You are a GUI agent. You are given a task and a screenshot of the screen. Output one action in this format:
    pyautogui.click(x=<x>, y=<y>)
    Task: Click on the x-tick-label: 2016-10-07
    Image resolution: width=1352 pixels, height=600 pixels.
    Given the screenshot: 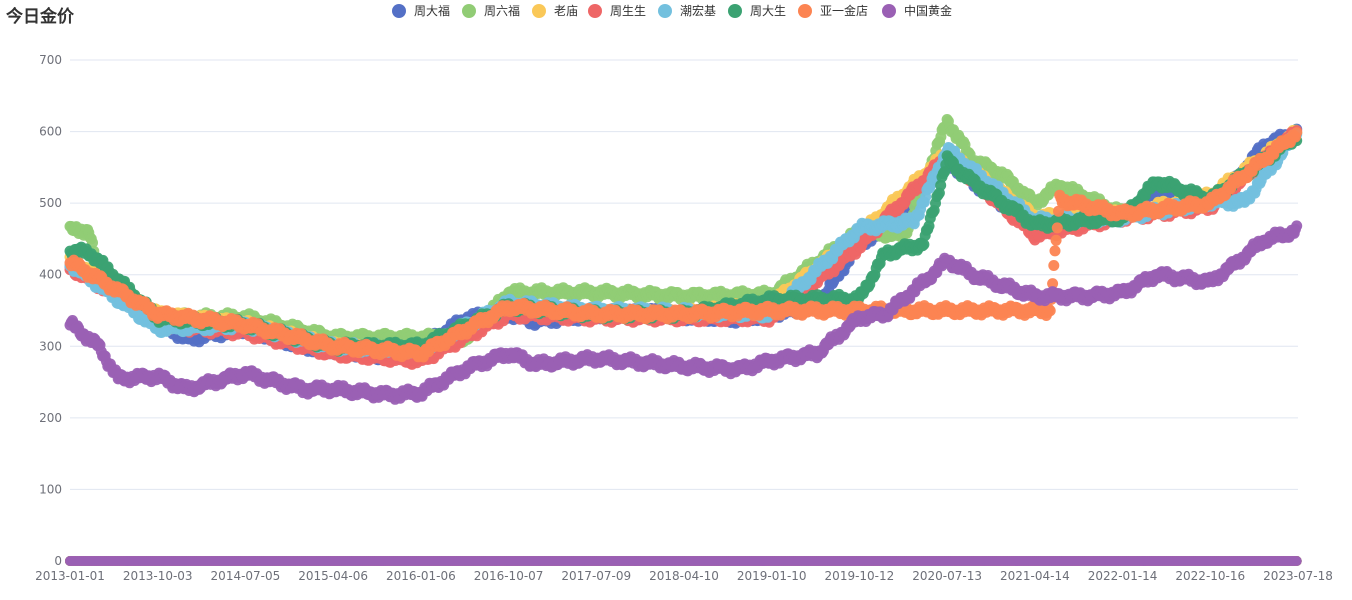 What is the action you would take?
    pyautogui.click(x=509, y=576)
    